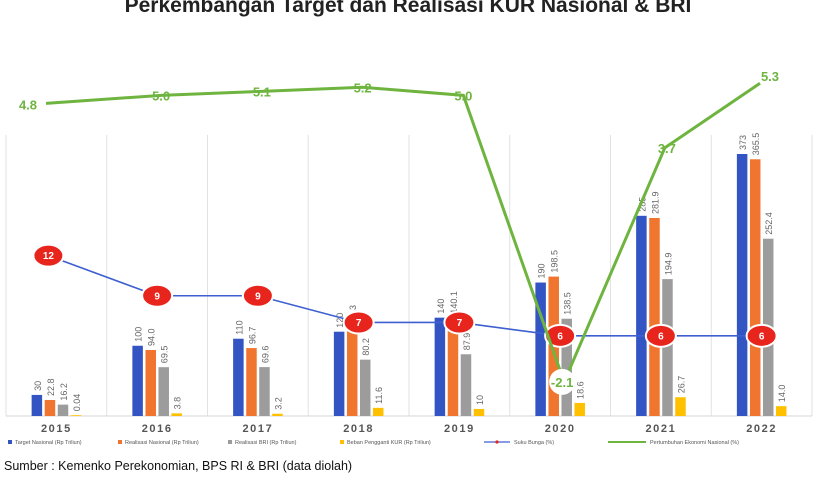 This screenshot has width=816, height=480. I want to click on legend-label: Target Nasional (Rp Triliun), so click(48, 443).